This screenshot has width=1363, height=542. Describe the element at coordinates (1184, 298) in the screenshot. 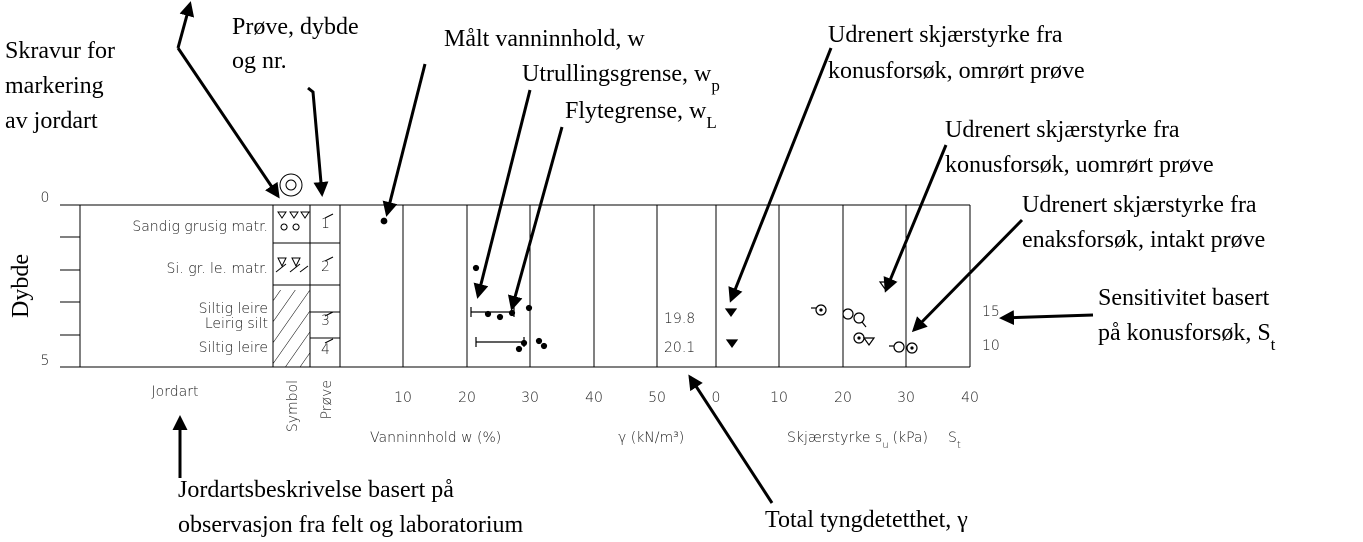

I see `annotation: Sensitivitet basert` at that location.